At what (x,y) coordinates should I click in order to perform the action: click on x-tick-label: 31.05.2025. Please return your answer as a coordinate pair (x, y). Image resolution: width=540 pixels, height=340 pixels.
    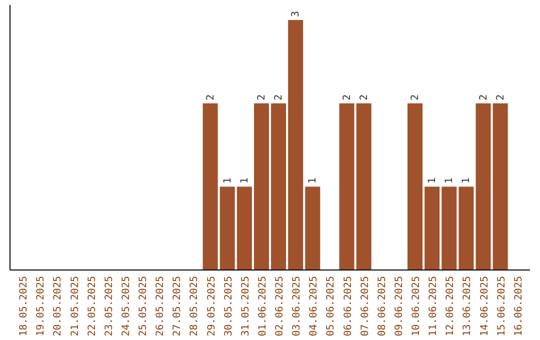
    Looking at the image, I should click on (246, 306).